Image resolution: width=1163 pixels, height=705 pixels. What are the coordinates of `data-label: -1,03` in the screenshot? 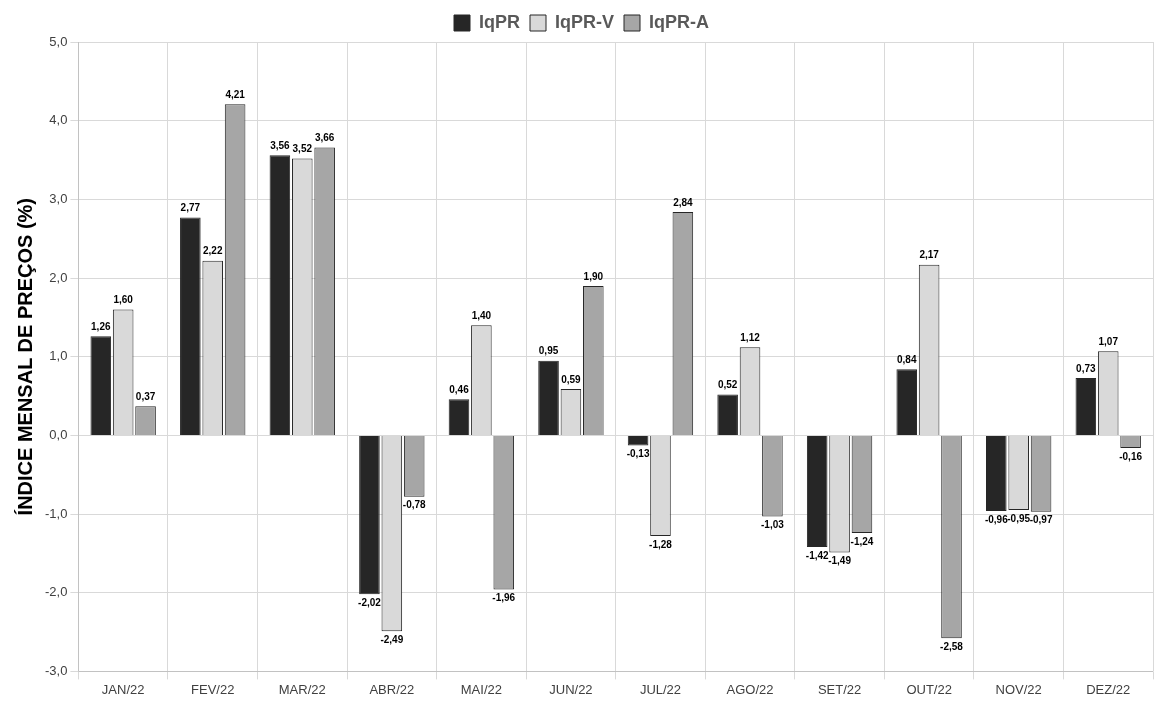 It's located at (773, 525).